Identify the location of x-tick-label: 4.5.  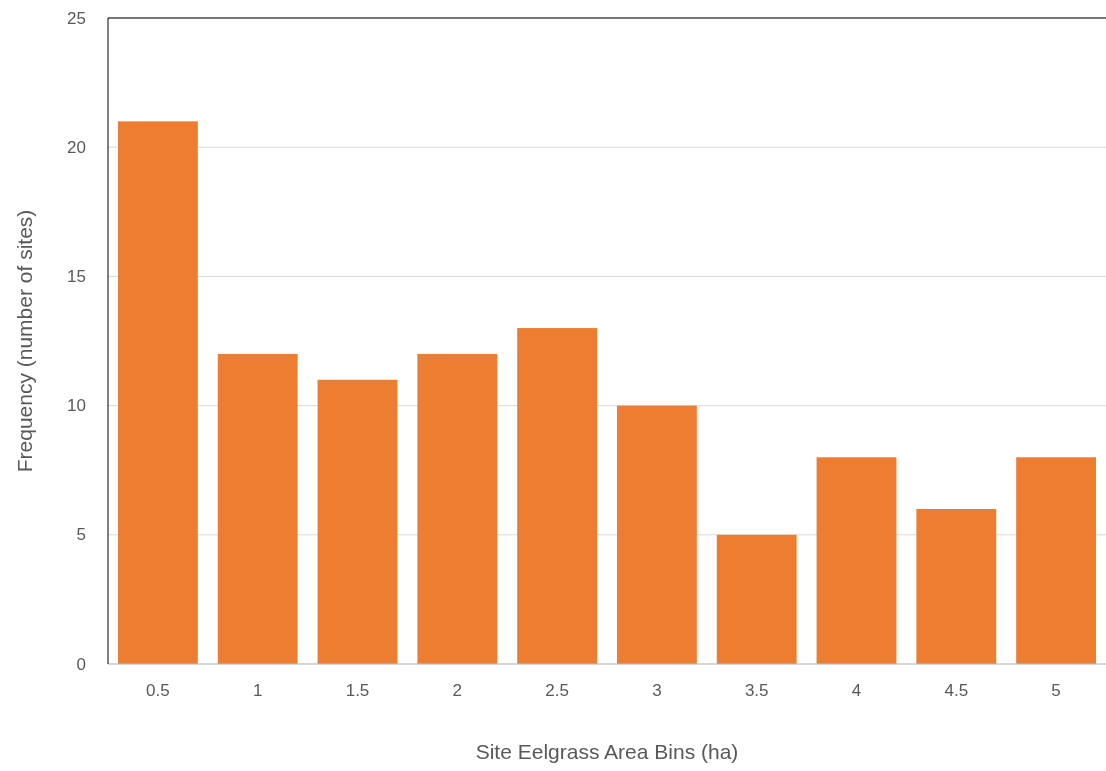
(956, 690).